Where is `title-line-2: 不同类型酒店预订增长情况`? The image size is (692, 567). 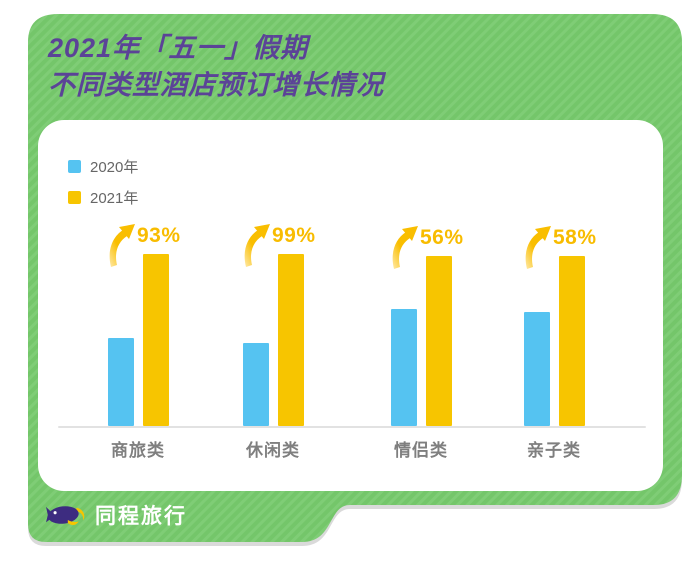 title-line-2: 不同类型酒店预订增长情况 is located at coordinates (216, 85).